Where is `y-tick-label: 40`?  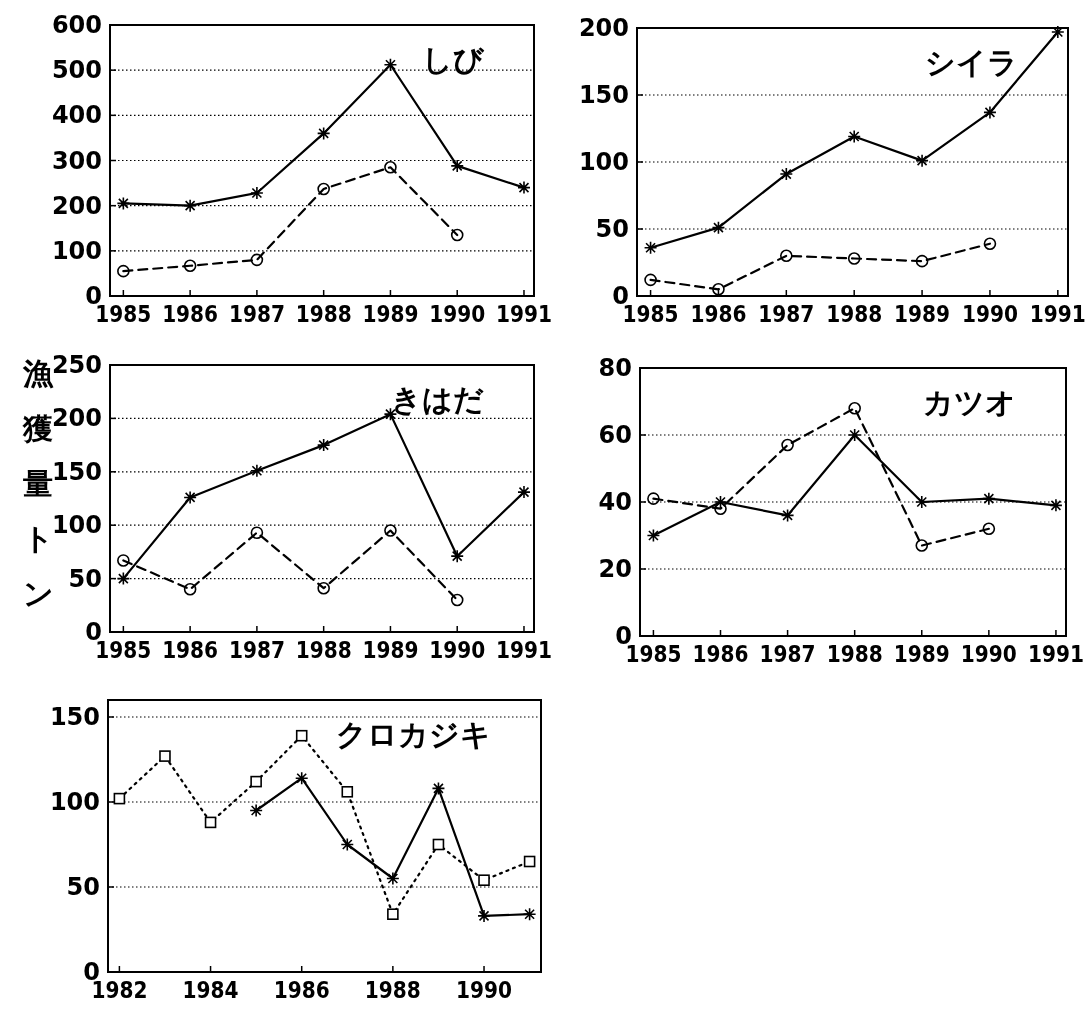
y-tick-label: 40 is located at coordinates (615, 502).